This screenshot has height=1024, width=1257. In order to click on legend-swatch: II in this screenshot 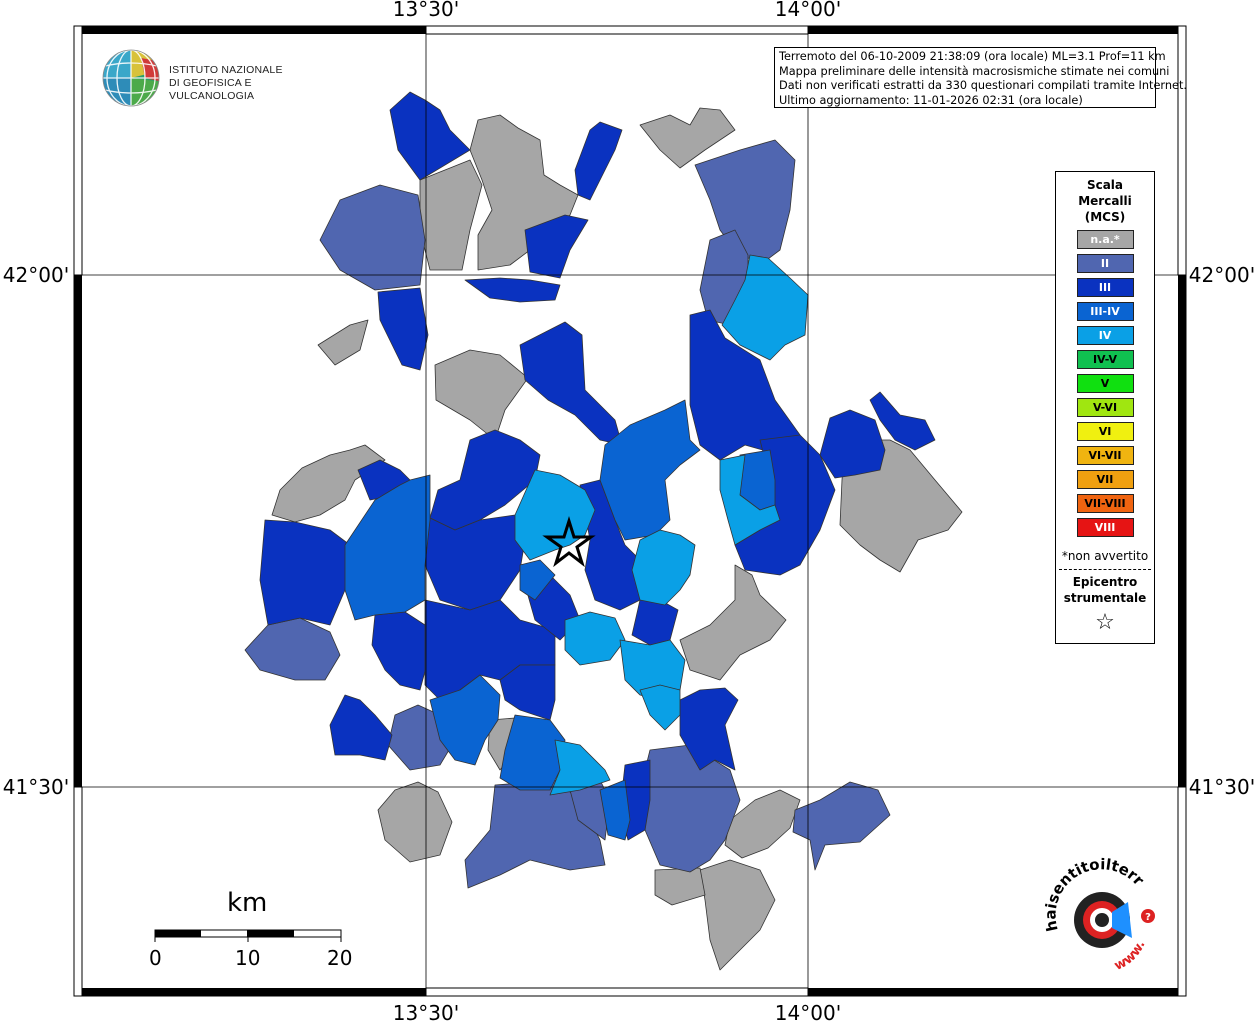, I will do `click(1105, 263)`.